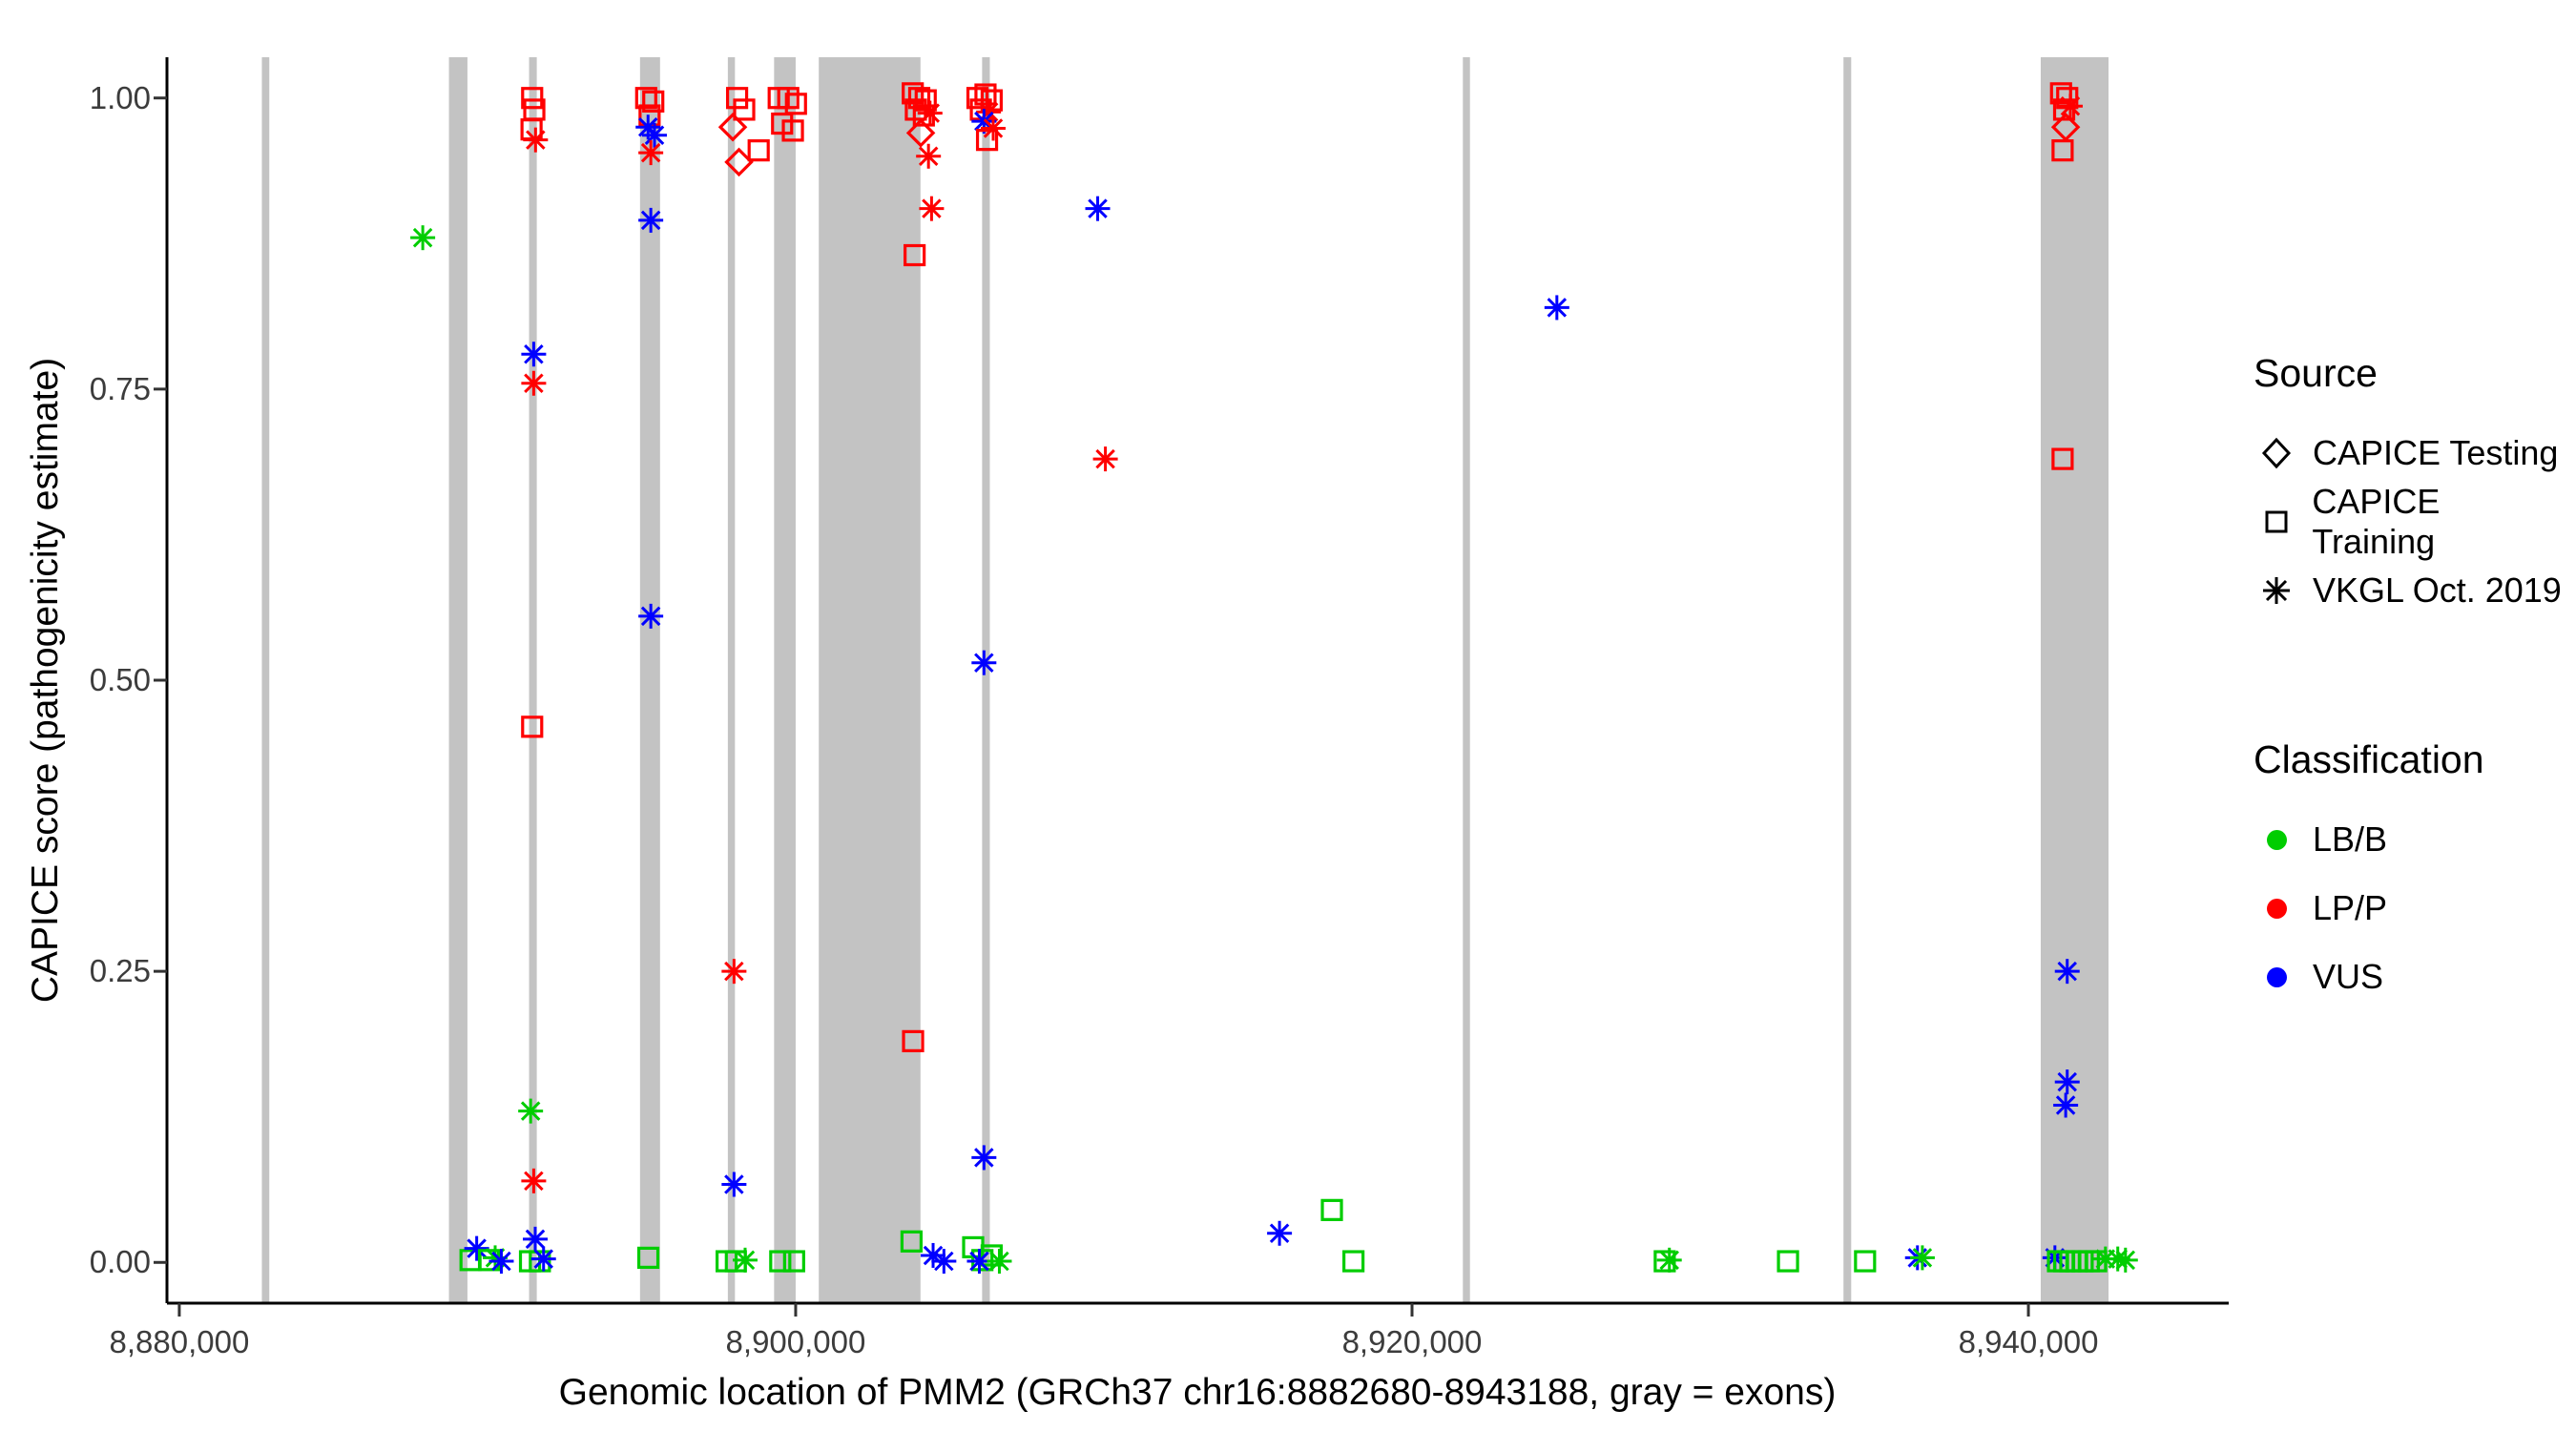 The image size is (2576, 1431). Describe the element at coordinates (120, 971) in the screenshot. I see `y-tick-label: 0.25` at that location.